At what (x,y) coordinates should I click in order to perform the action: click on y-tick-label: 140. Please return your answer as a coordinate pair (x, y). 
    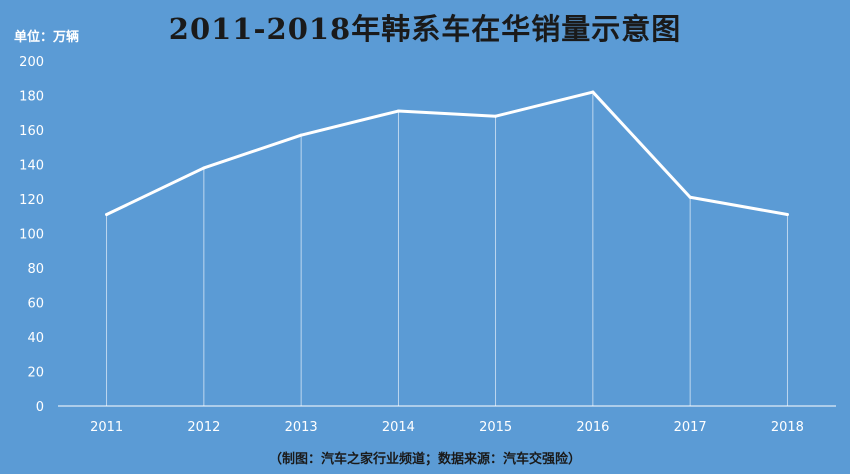
    Looking at the image, I should click on (31, 166).